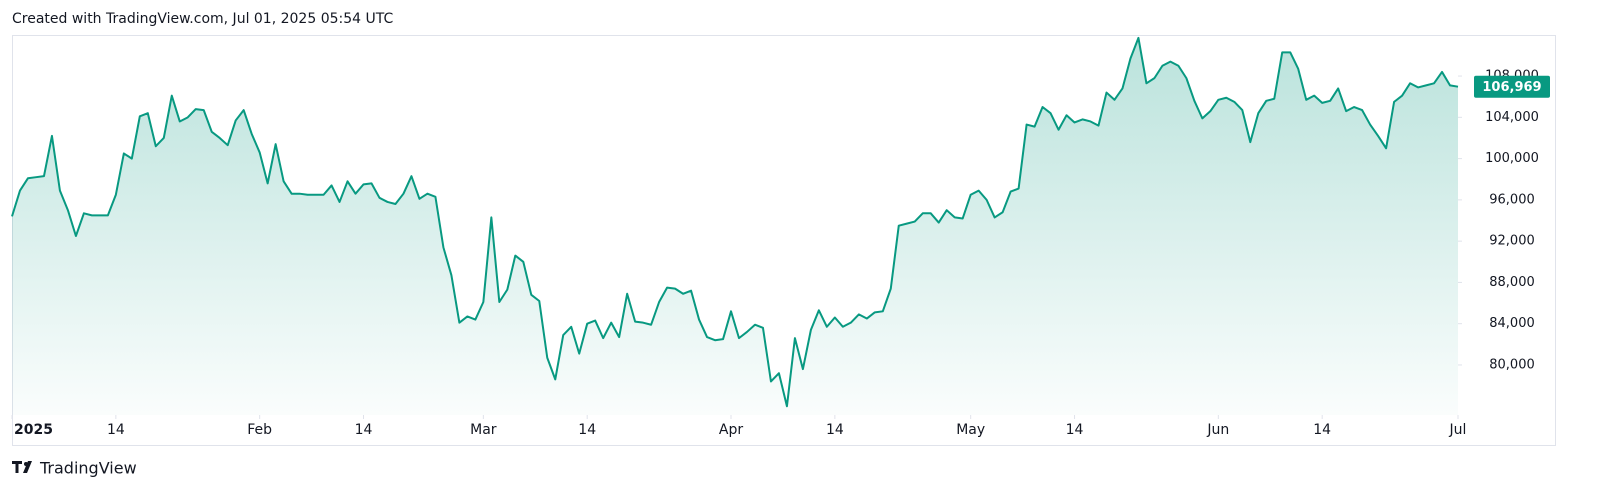 The image size is (1600, 502). I want to click on last-price-label: 106,969, so click(1511, 87).